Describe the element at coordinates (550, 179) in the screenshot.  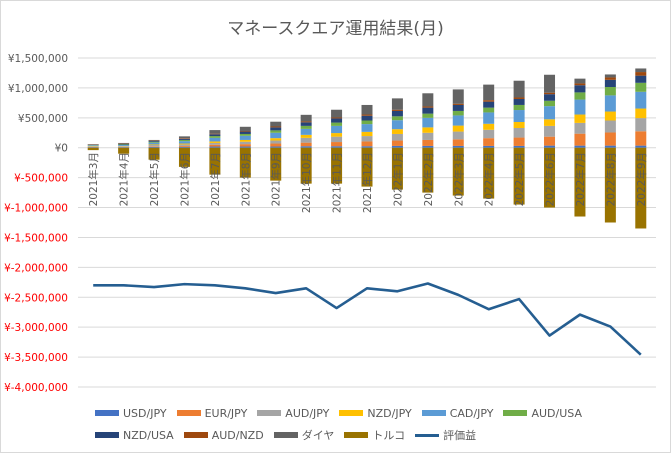
I see `x-tick-label: 2022年6月` at that location.